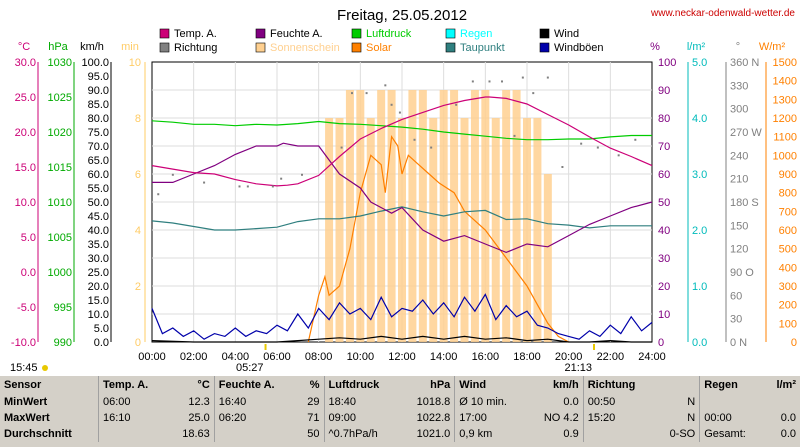  What do you see at coordinates (60, 273) in the screenshot?
I see `pressure-tick-label: 1000` at bounding box center [60, 273].